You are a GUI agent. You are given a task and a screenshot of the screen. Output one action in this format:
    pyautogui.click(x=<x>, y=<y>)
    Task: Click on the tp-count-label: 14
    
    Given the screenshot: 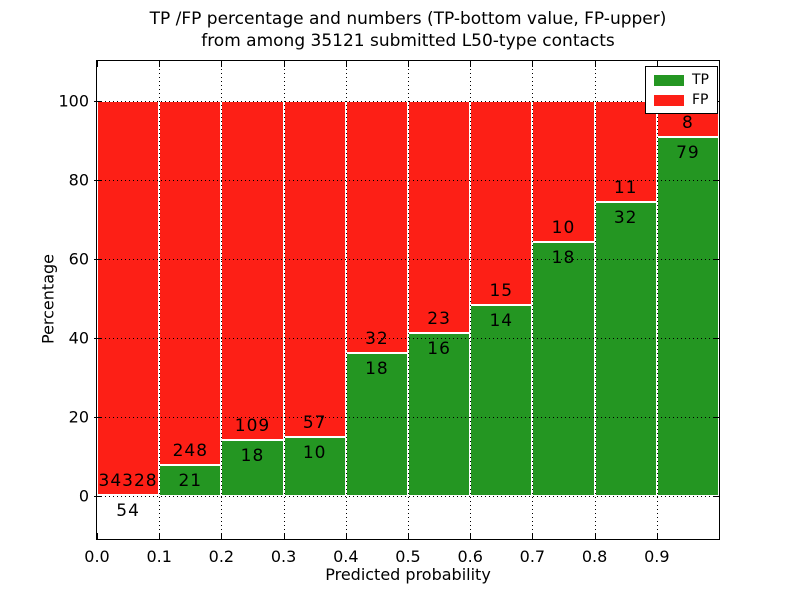 What is the action you would take?
    pyautogui.click(x=501, y=320)
    